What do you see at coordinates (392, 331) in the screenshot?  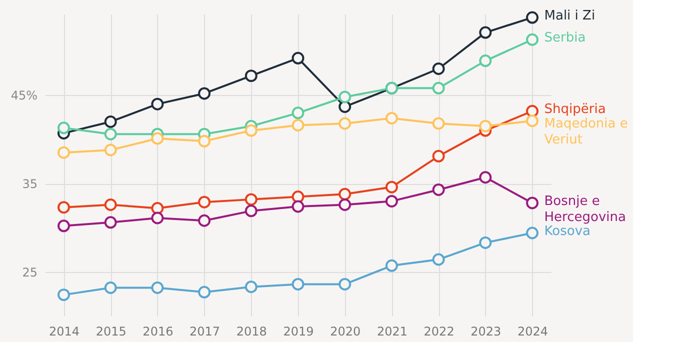 I see `x-tick-label: 2021` at bounding box center [392, 331].